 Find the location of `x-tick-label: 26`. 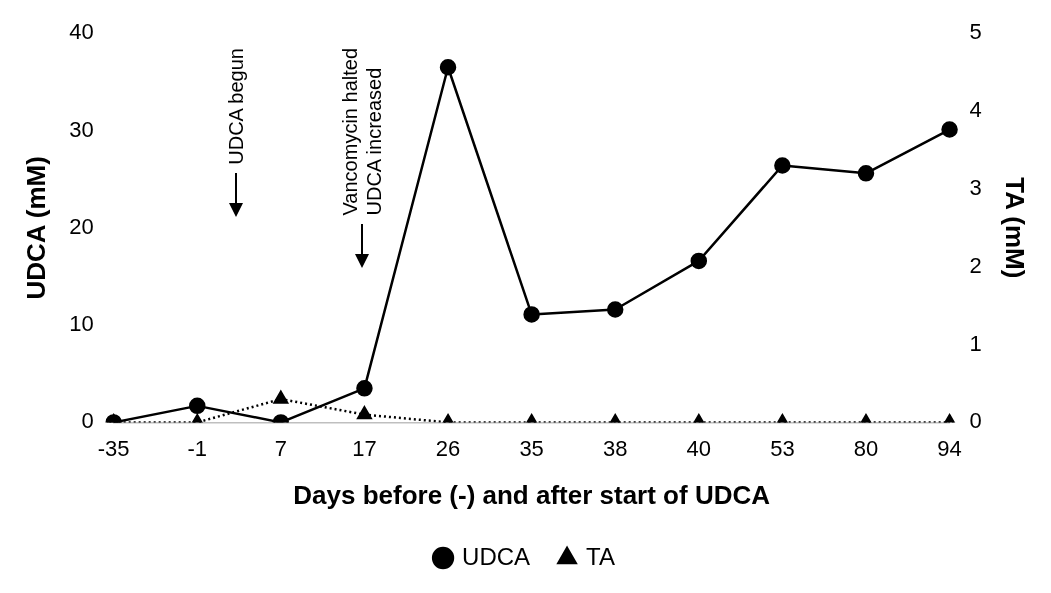

x-tick-label: 26 is located at coordinates (448, 448).